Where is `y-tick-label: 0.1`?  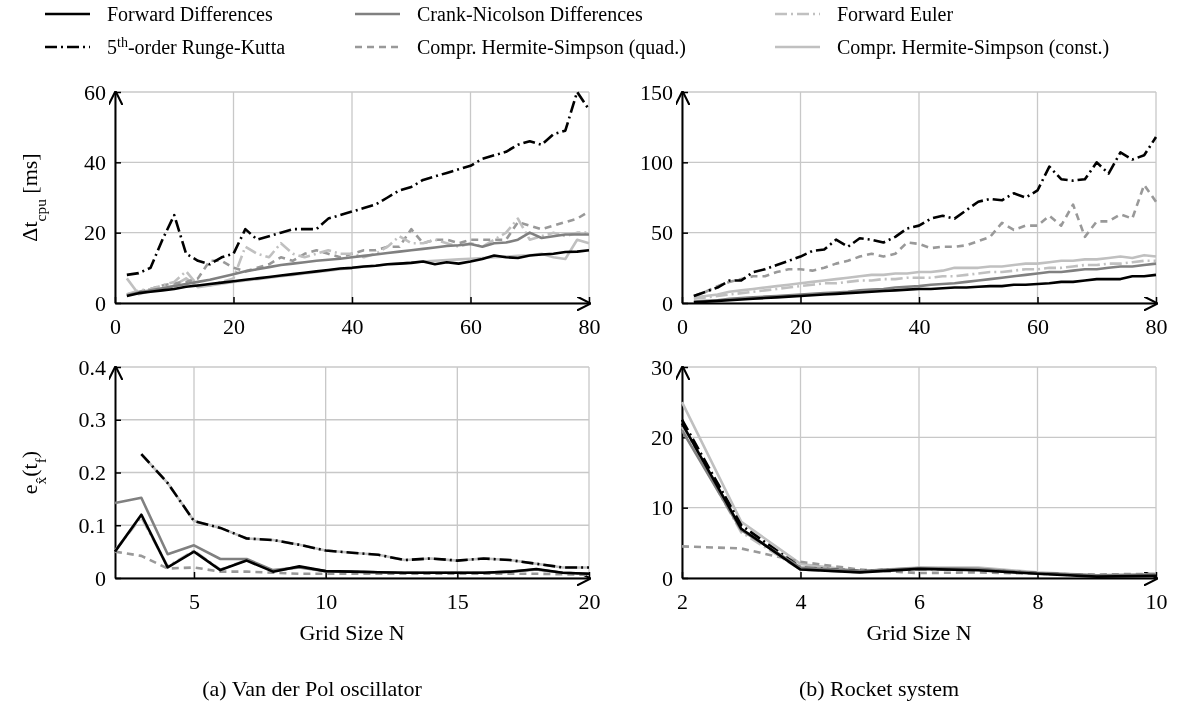
y-tick-label: 0.1 is located at coordinates (92, 525).